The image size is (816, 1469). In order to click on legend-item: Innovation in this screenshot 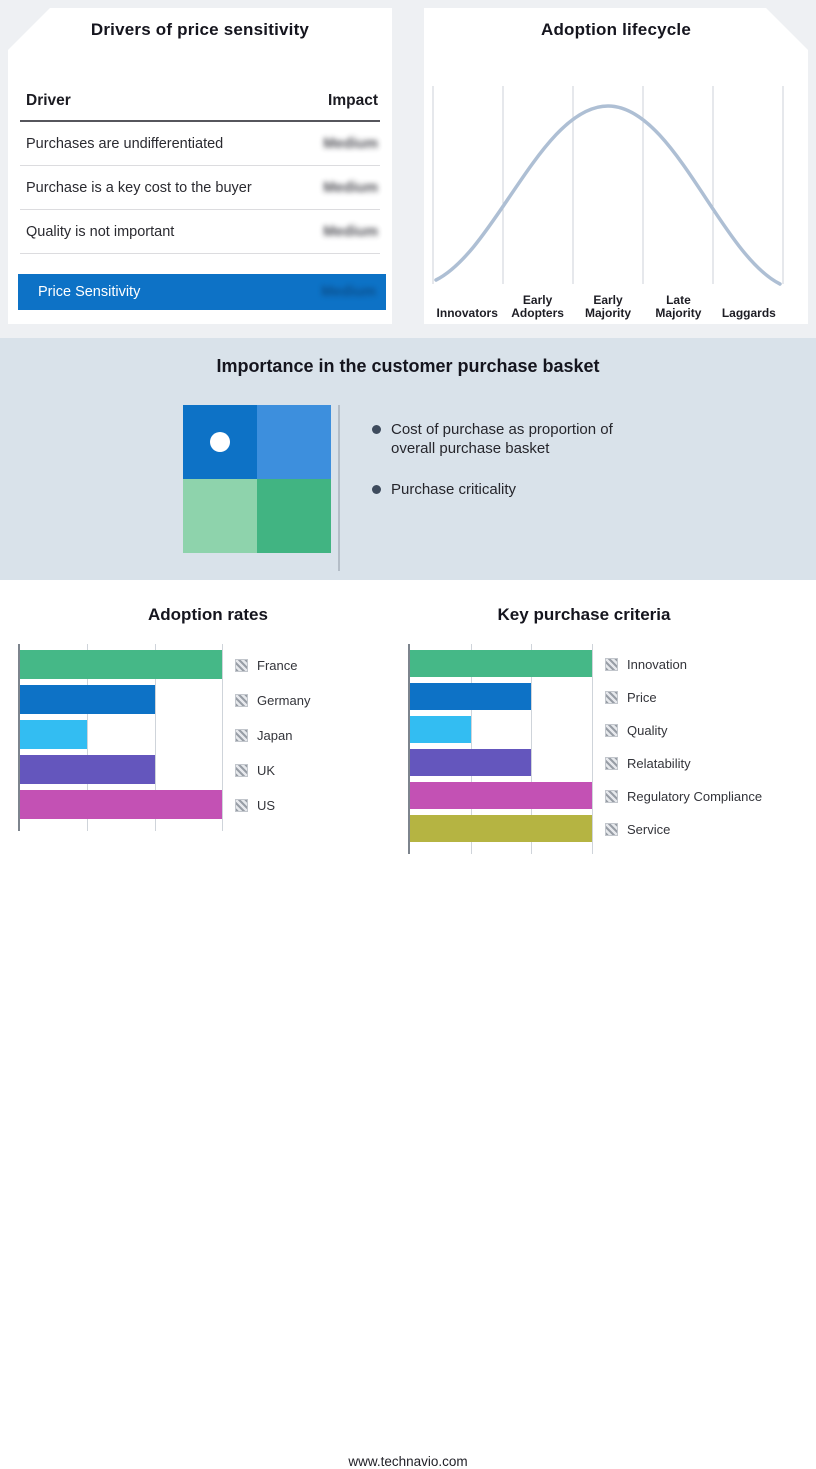, I will do `click(683, 664)`.